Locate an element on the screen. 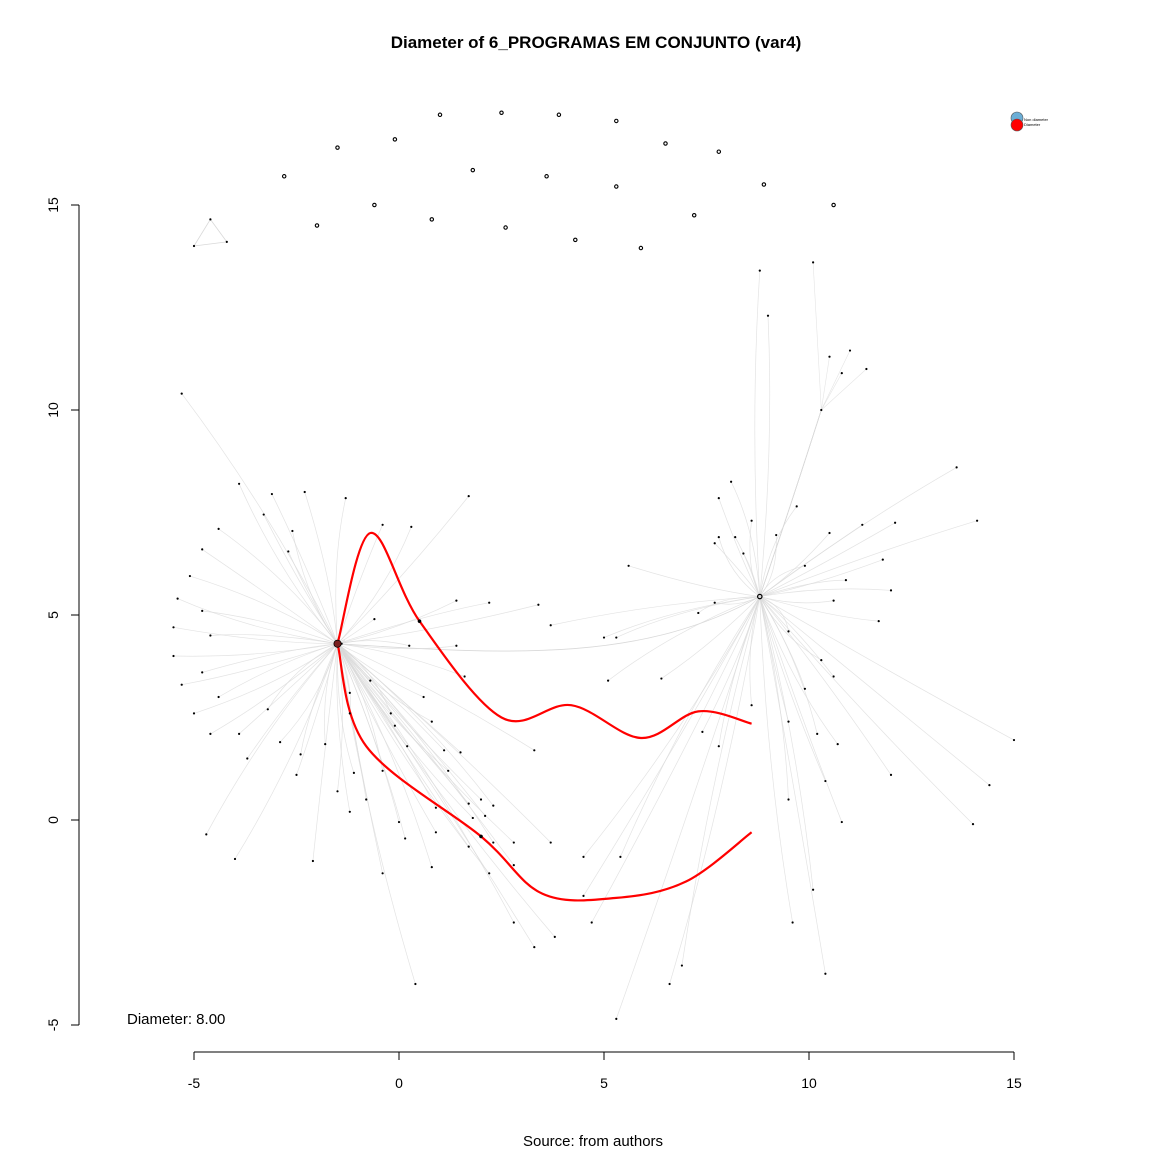 The height and width of the screenshot is (1152, 1152). legend-label: Non diameter is located at coordinates (1036, 119).